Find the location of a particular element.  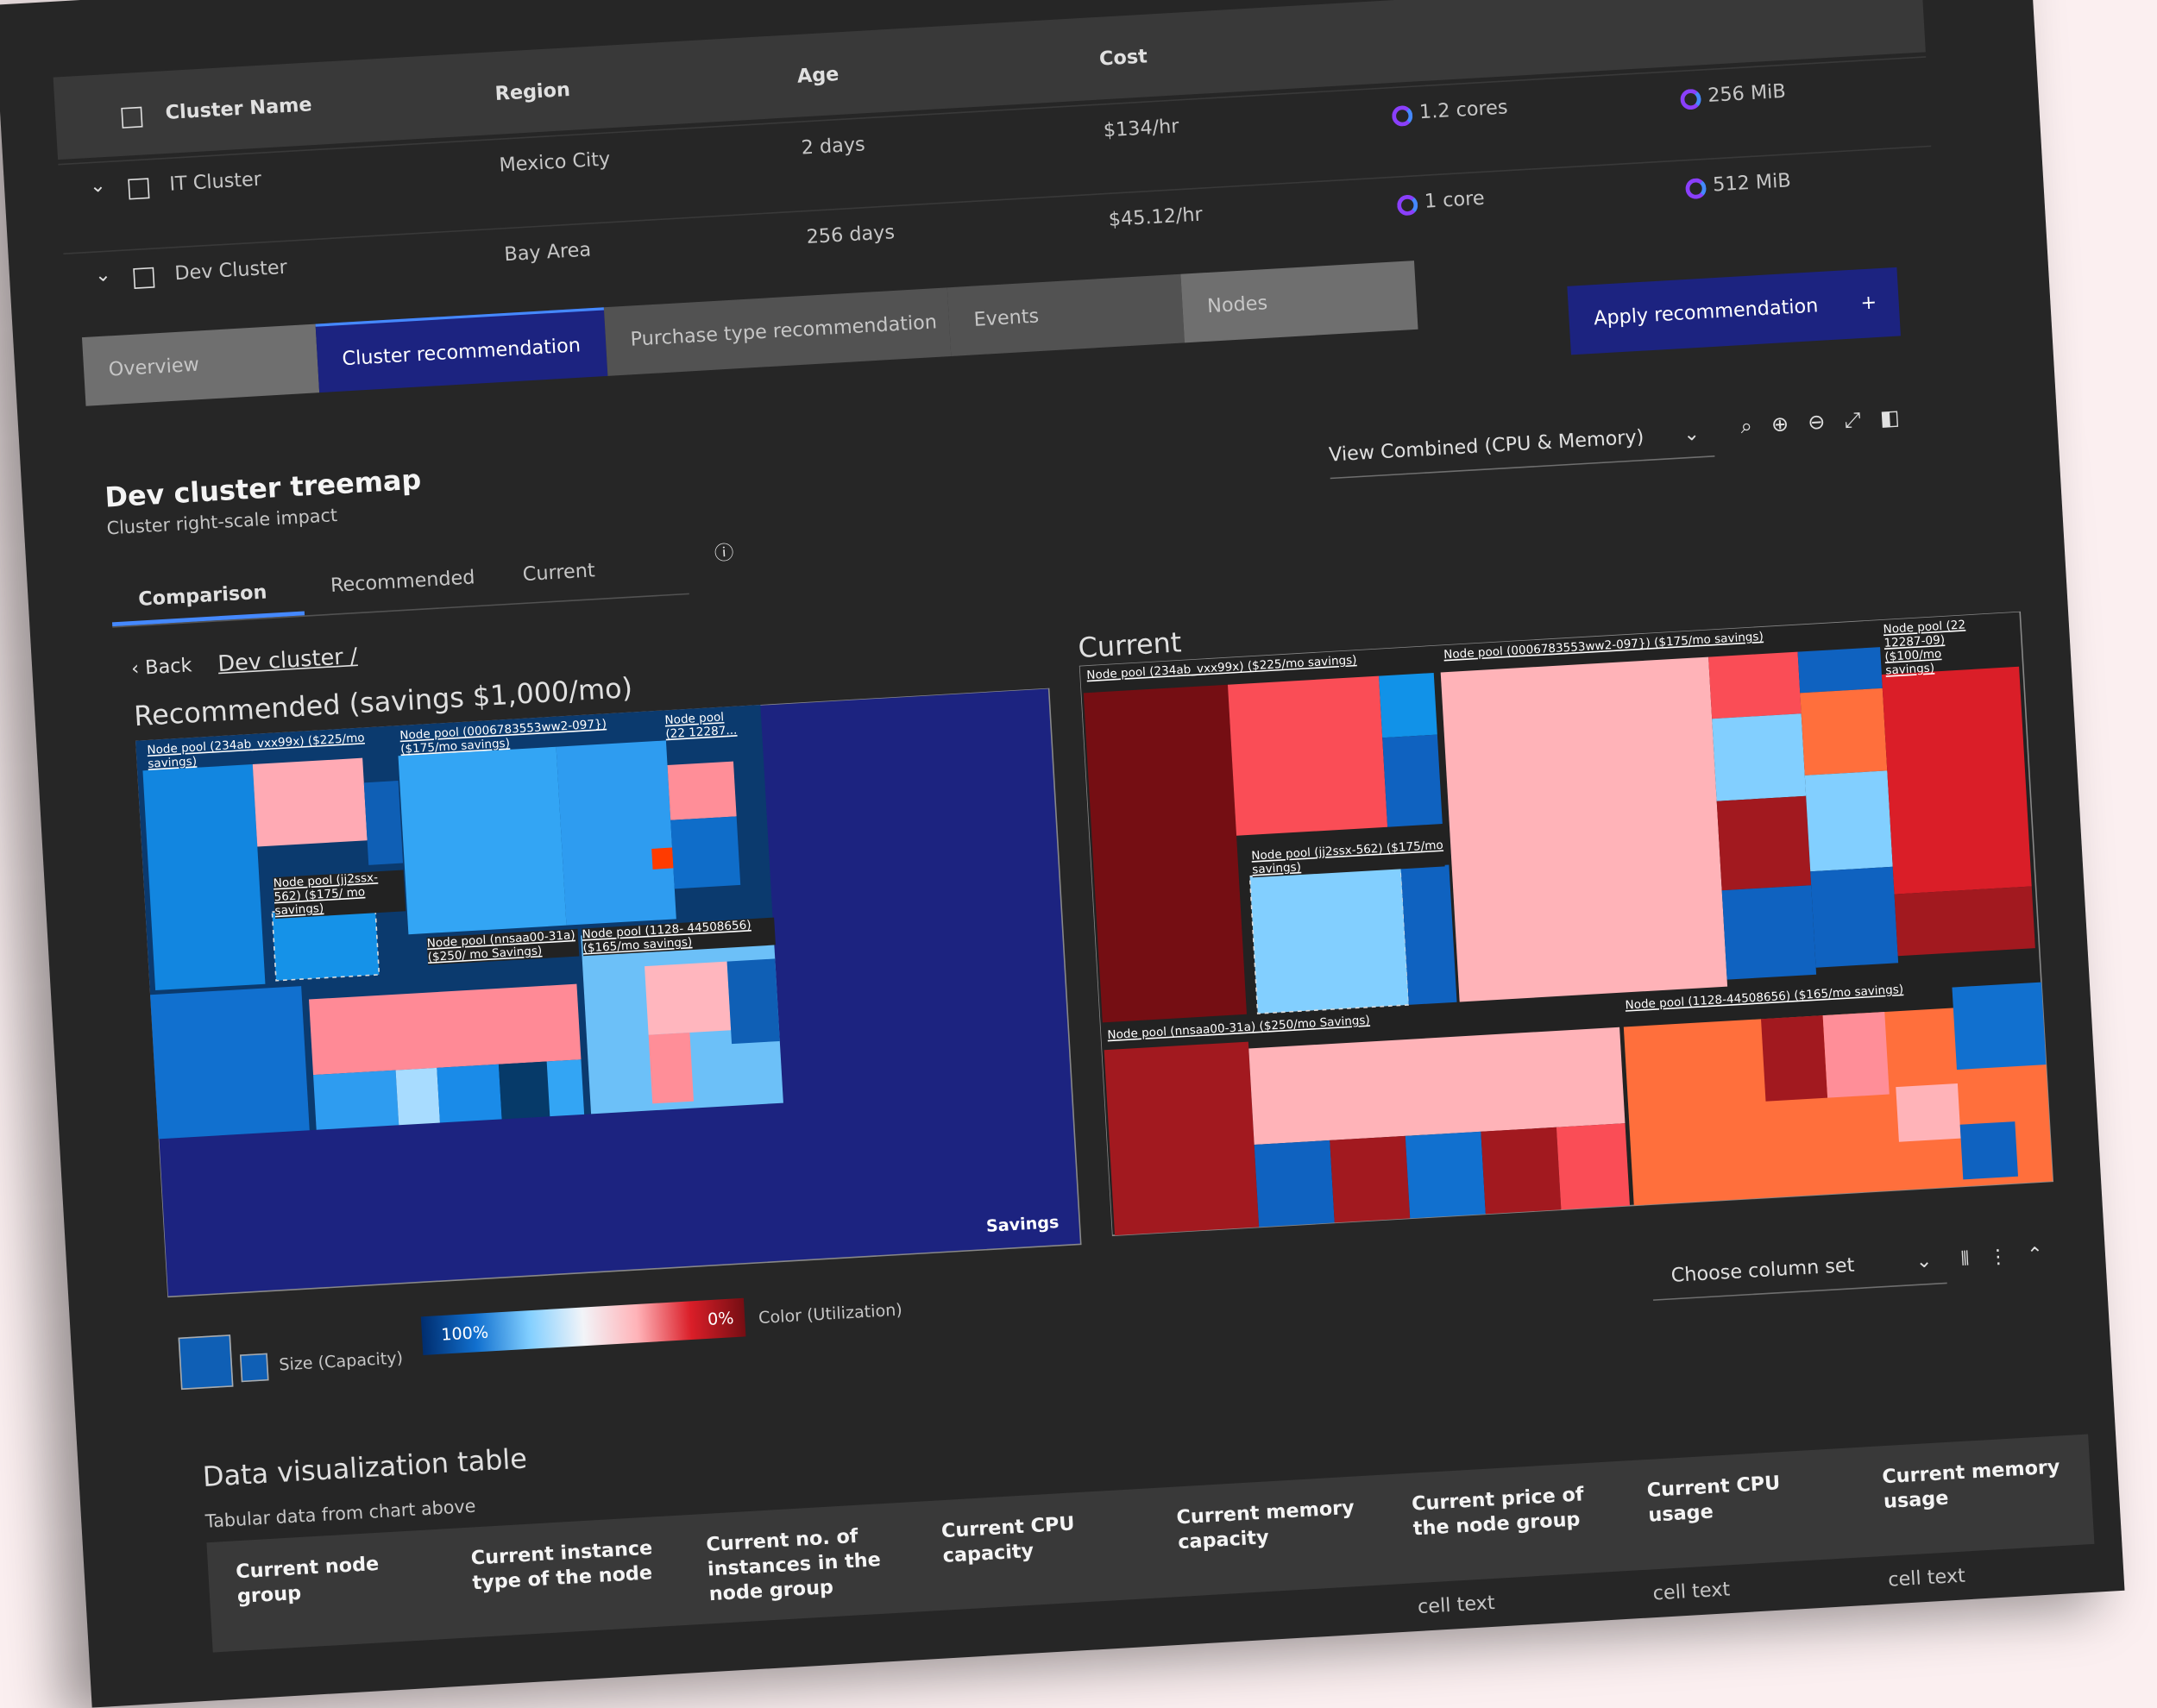

table-cell: 256 MiB is located at coordinates (1747, 94).